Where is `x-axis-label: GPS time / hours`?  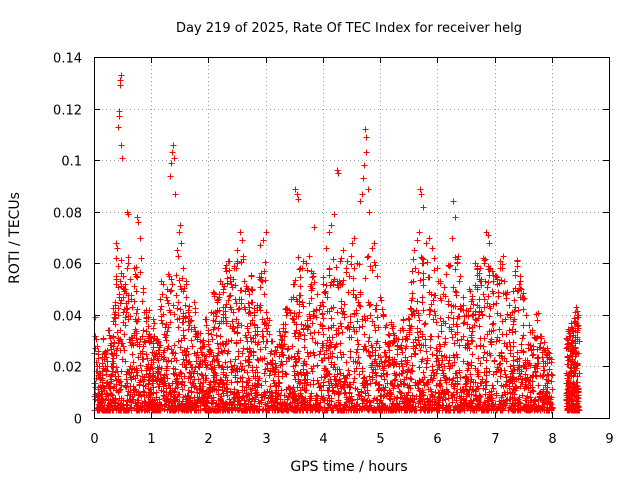 x-axis-label: GPS time / hours is located at coordinates (348, 467).